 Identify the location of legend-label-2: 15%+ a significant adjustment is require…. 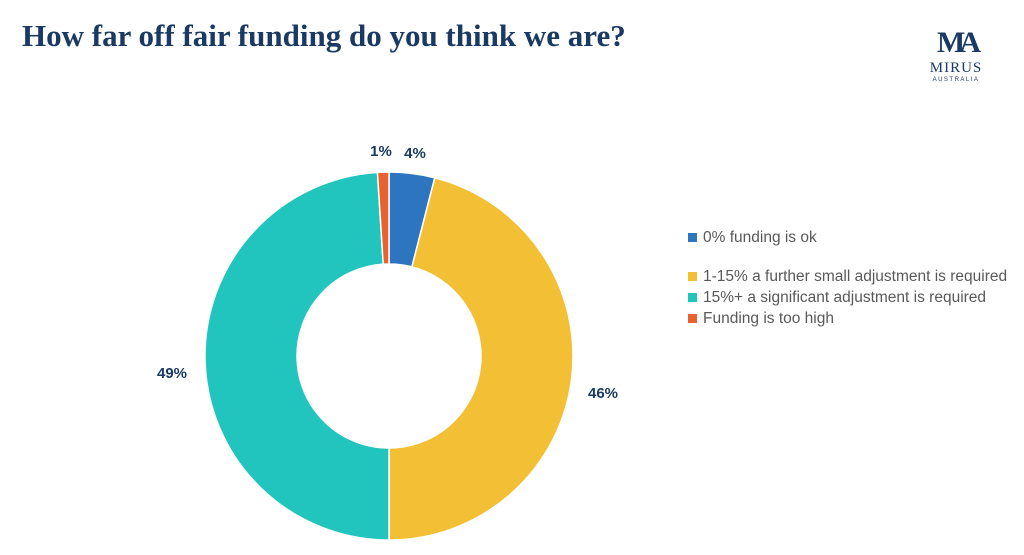
(845, 297).